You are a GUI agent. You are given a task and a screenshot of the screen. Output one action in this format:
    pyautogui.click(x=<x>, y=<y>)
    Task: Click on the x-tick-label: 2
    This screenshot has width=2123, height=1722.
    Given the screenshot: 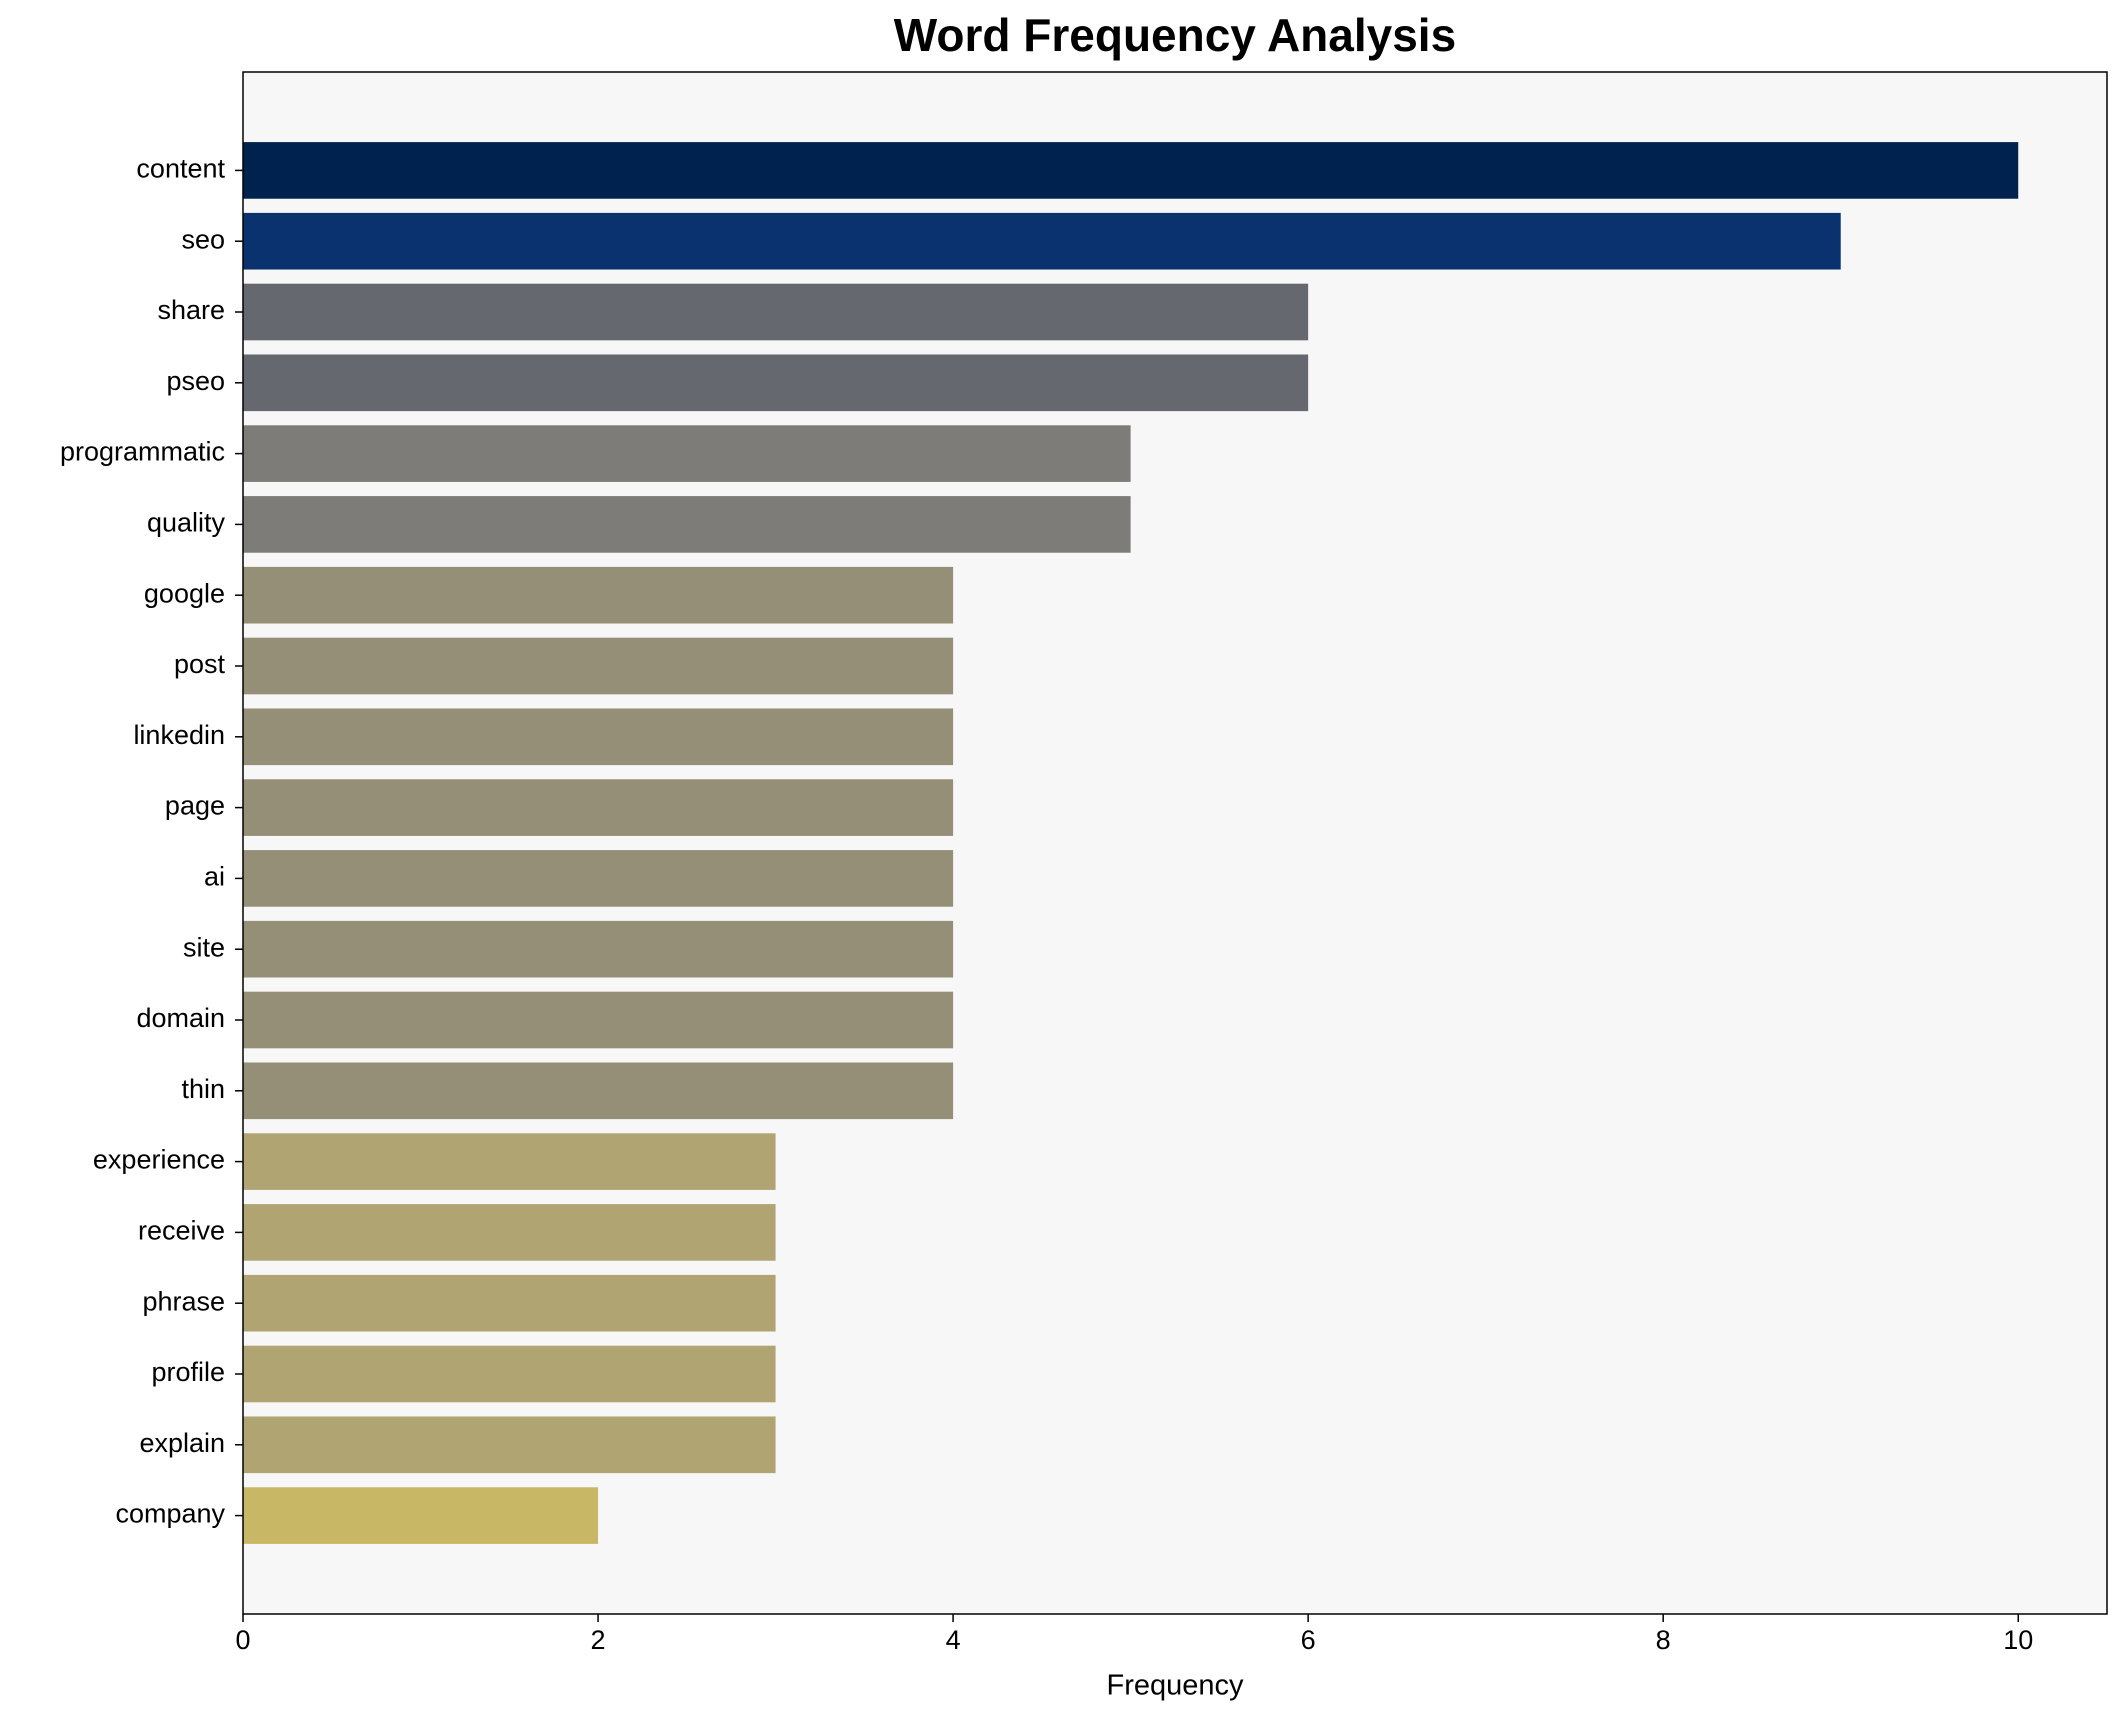 What is the action you would take?
    pyautogui.click(x=598, y=1640)
    